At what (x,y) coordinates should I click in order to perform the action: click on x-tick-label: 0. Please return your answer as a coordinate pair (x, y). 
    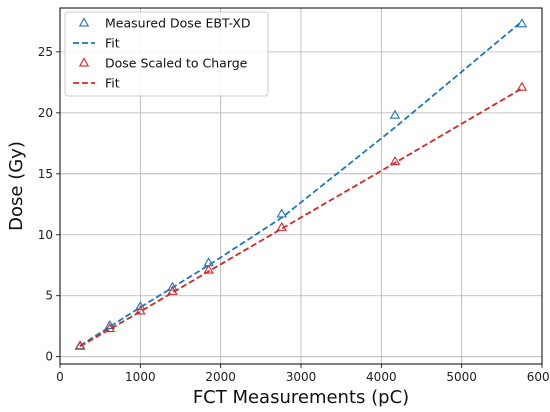
    Looking at the image, I should click on (60, 377).